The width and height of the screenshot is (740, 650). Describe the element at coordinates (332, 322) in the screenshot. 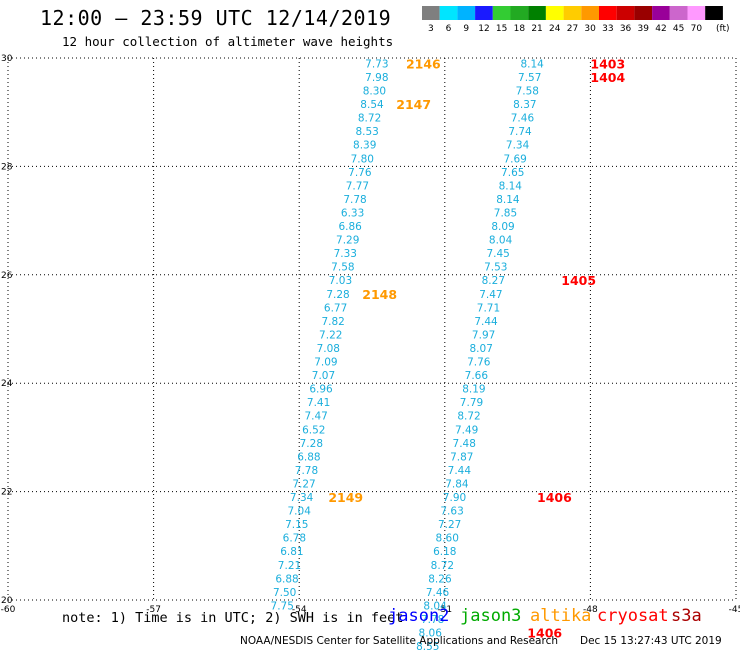

I see `swh-value-west: 7.82` at that location.